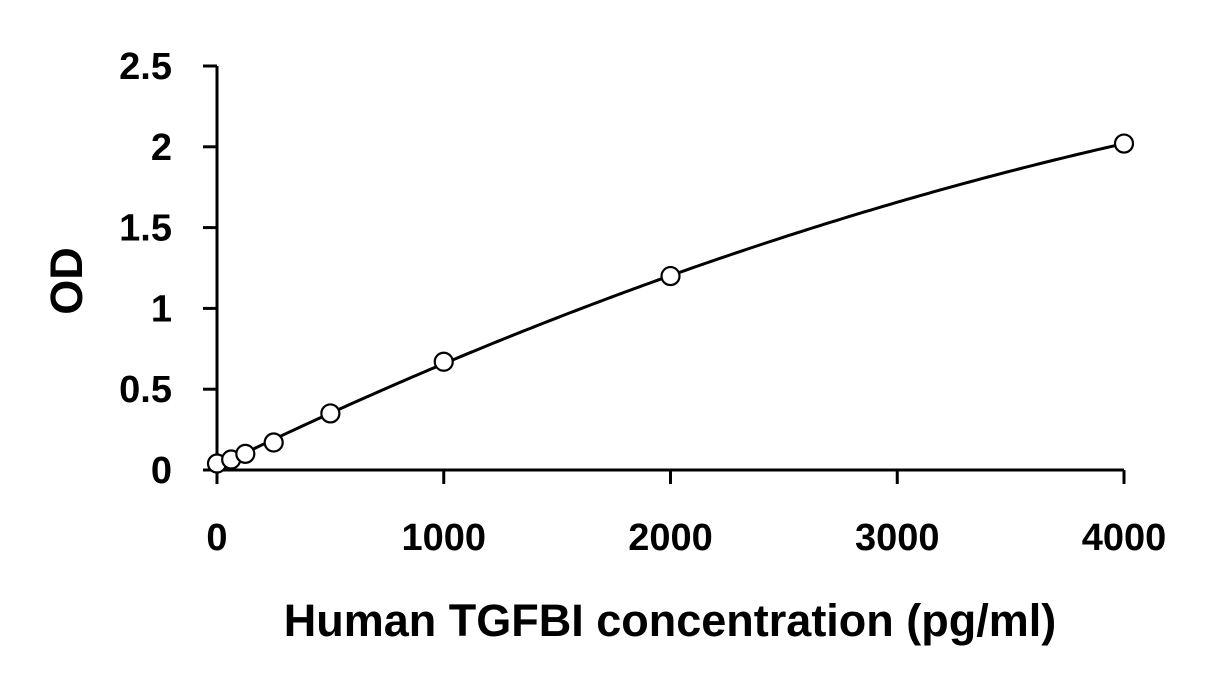 The image size is (1231, 682). I want to click on x-tick-label: 0, so click(216, 538).